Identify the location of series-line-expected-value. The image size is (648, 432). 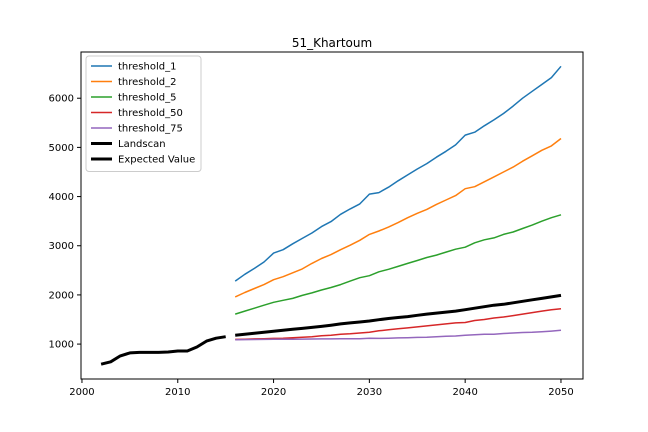
(398, 315).